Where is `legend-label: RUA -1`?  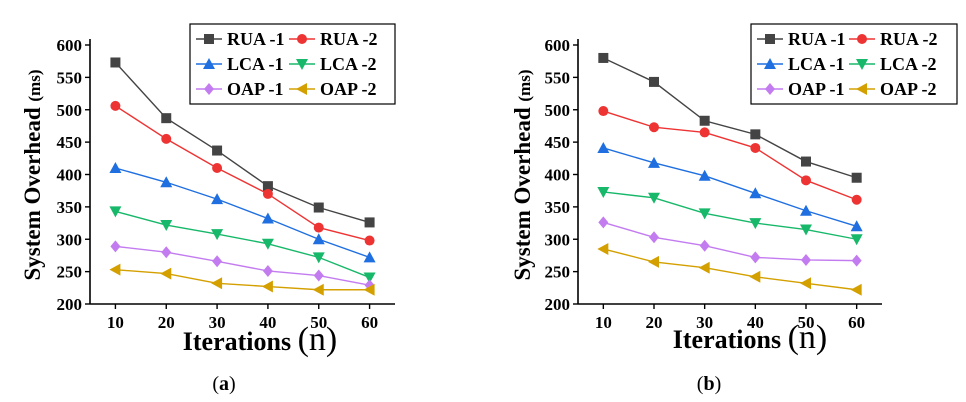 legend-label: RUA -1 is located at coordinates (256, 39).